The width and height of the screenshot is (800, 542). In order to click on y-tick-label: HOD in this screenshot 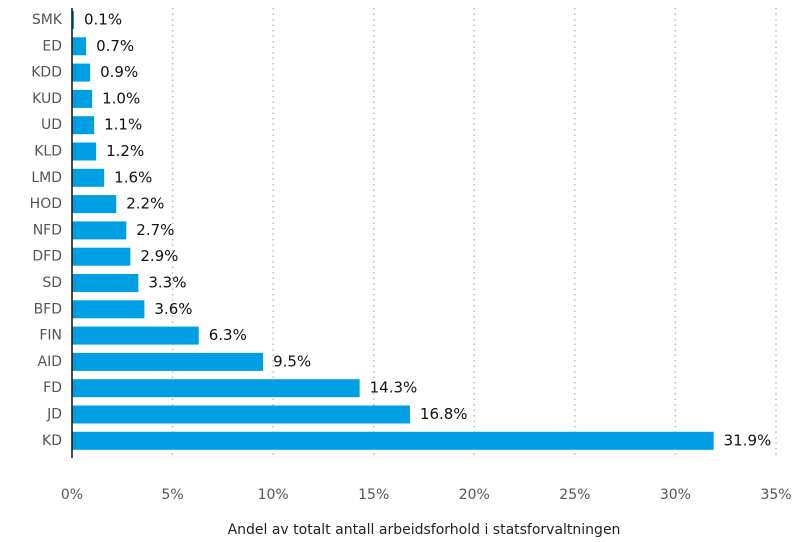, I will do `click(46, 204)`.